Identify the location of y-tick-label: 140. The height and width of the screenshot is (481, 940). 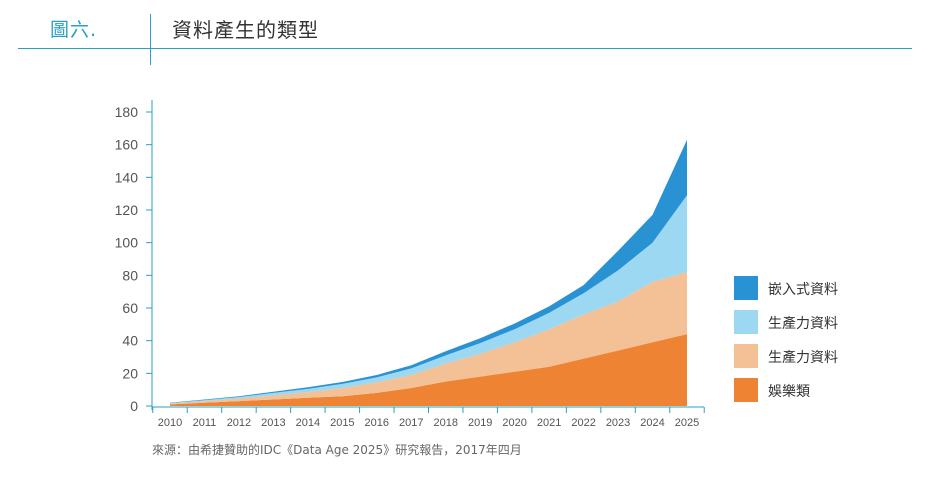
(127, 177).